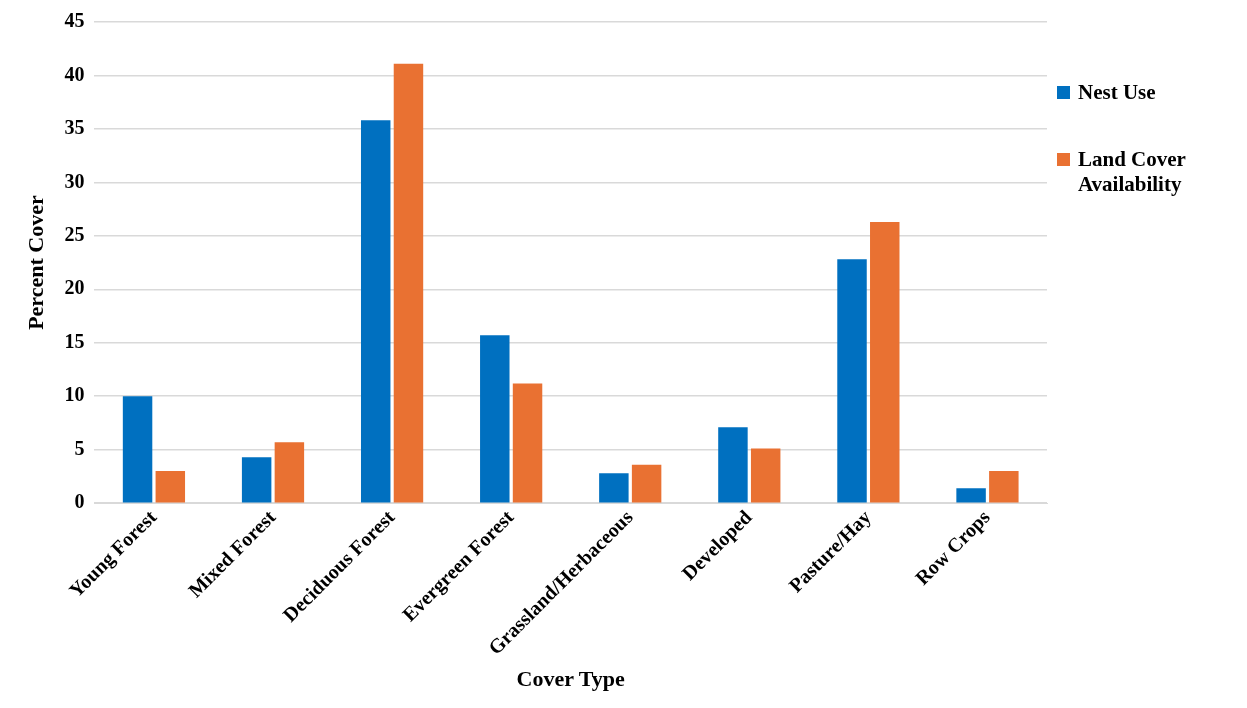 The width and height of the screenshot is (1247, 708). I want to click on y-tick-label: 40, so click(74, 73).